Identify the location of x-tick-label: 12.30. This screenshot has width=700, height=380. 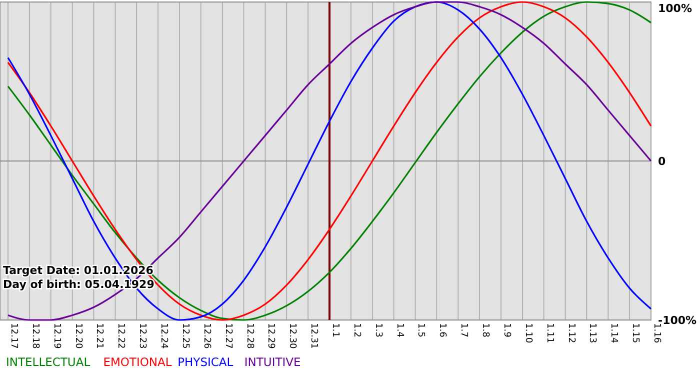
(292, 336).